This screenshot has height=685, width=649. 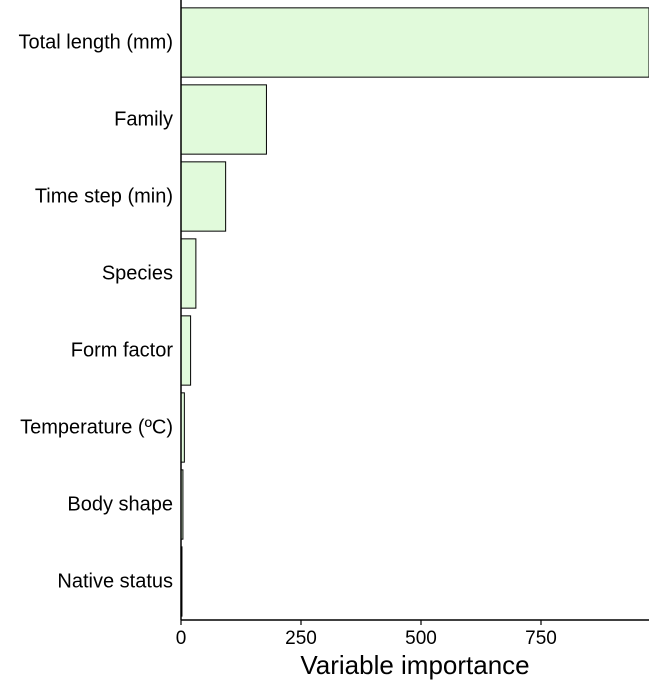 What do you see at coordinates (115, 582) in the screenshot?
I see `y-tick-label-7: Native status` at bounding box center [115, 582].